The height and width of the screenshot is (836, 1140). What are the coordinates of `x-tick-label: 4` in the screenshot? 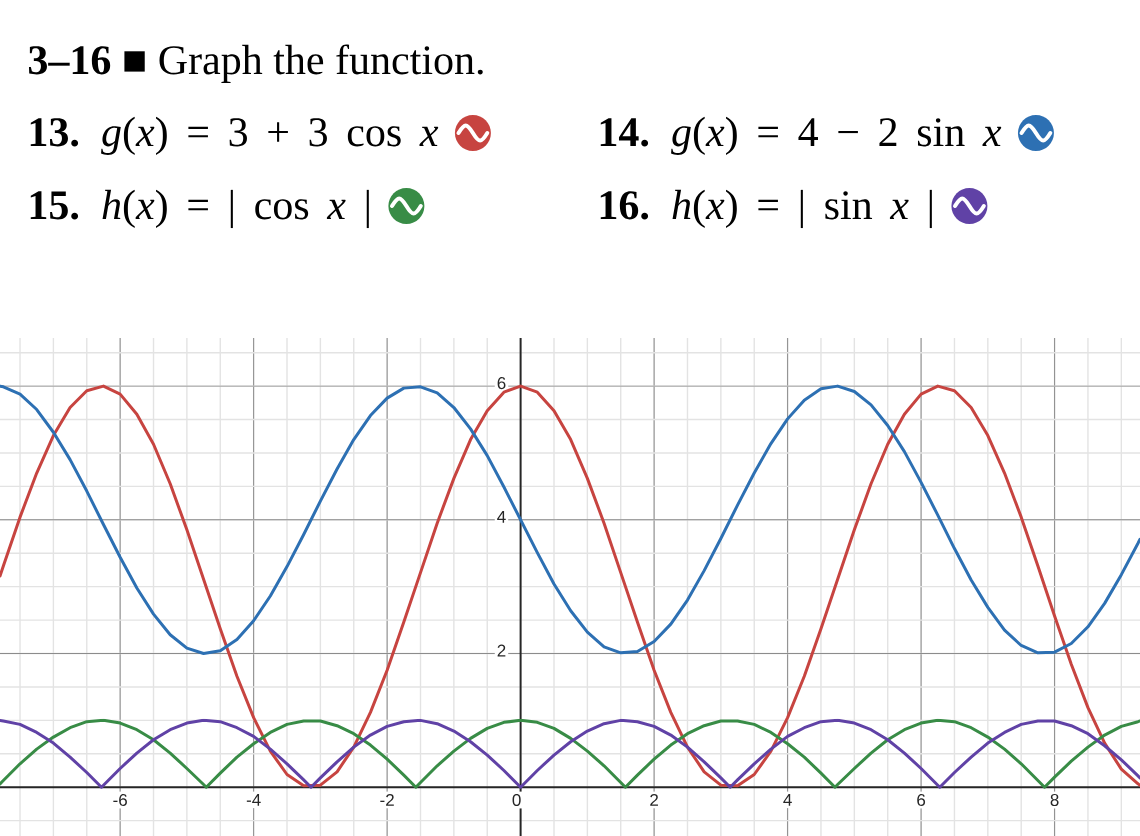 It's located at (787, 800).